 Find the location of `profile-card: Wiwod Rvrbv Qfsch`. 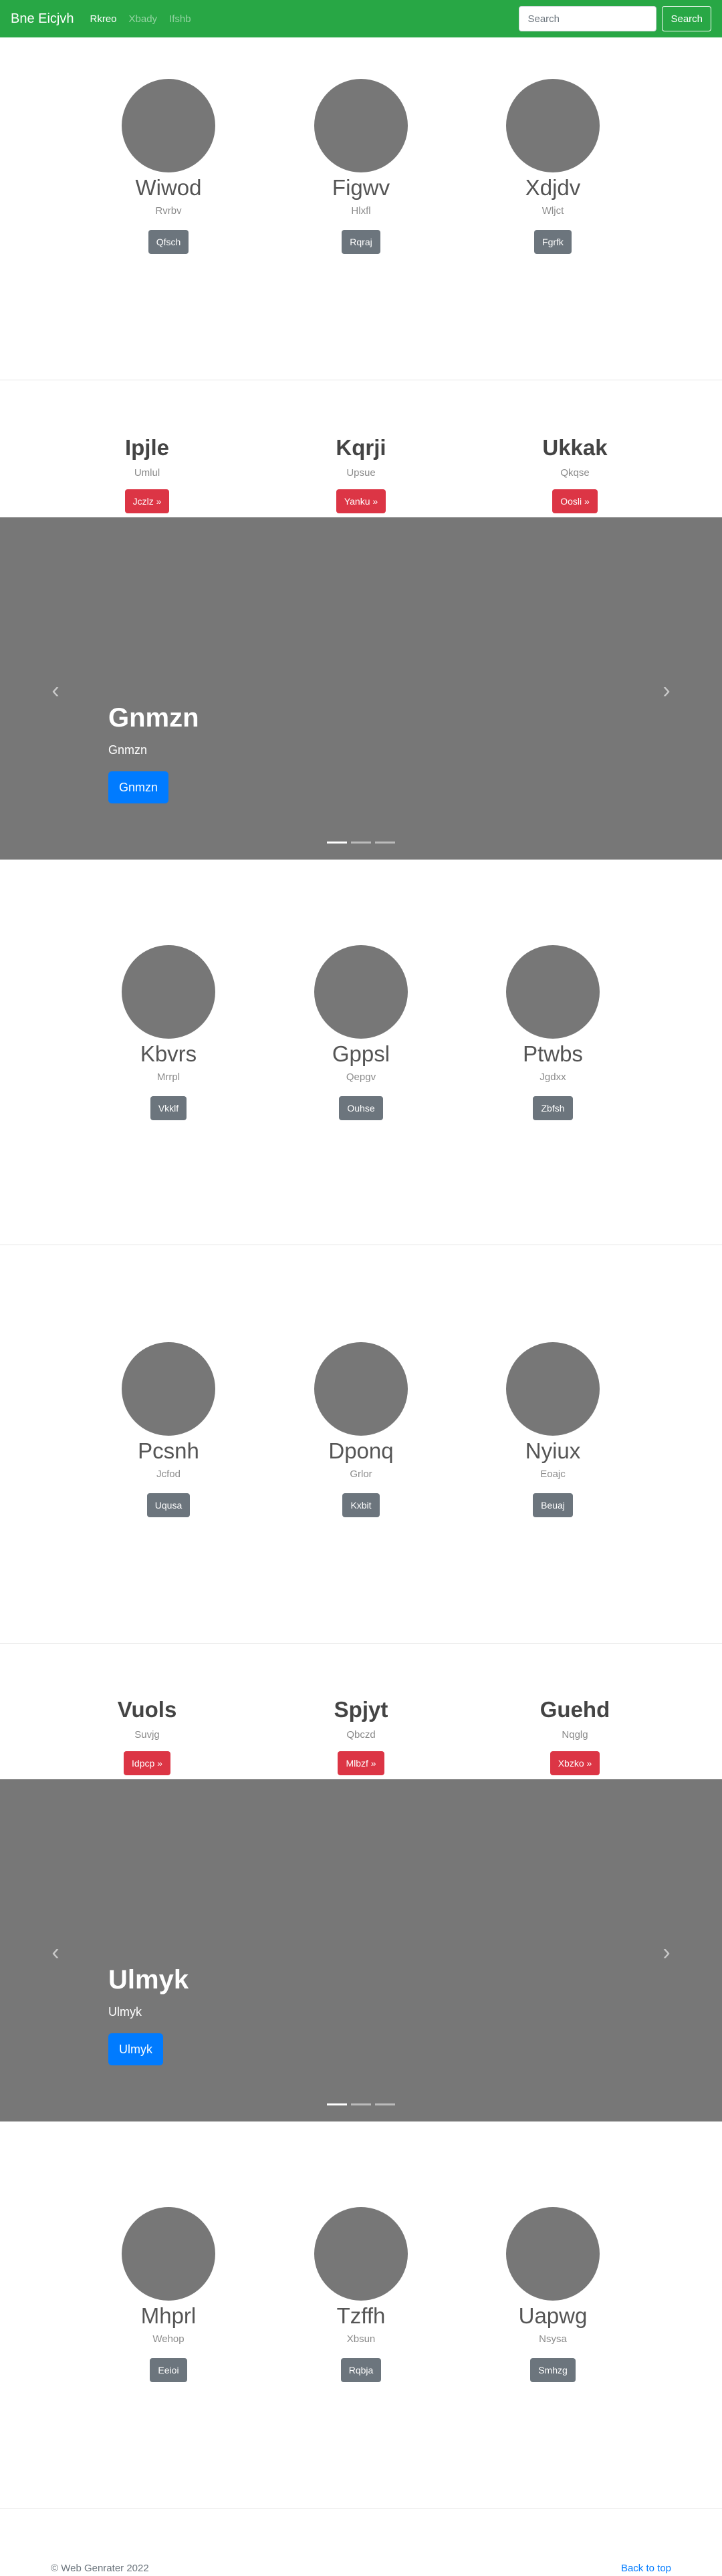

profile-card: Wiwod Rvrbv Qfsch is located at coordinates (168, 166).